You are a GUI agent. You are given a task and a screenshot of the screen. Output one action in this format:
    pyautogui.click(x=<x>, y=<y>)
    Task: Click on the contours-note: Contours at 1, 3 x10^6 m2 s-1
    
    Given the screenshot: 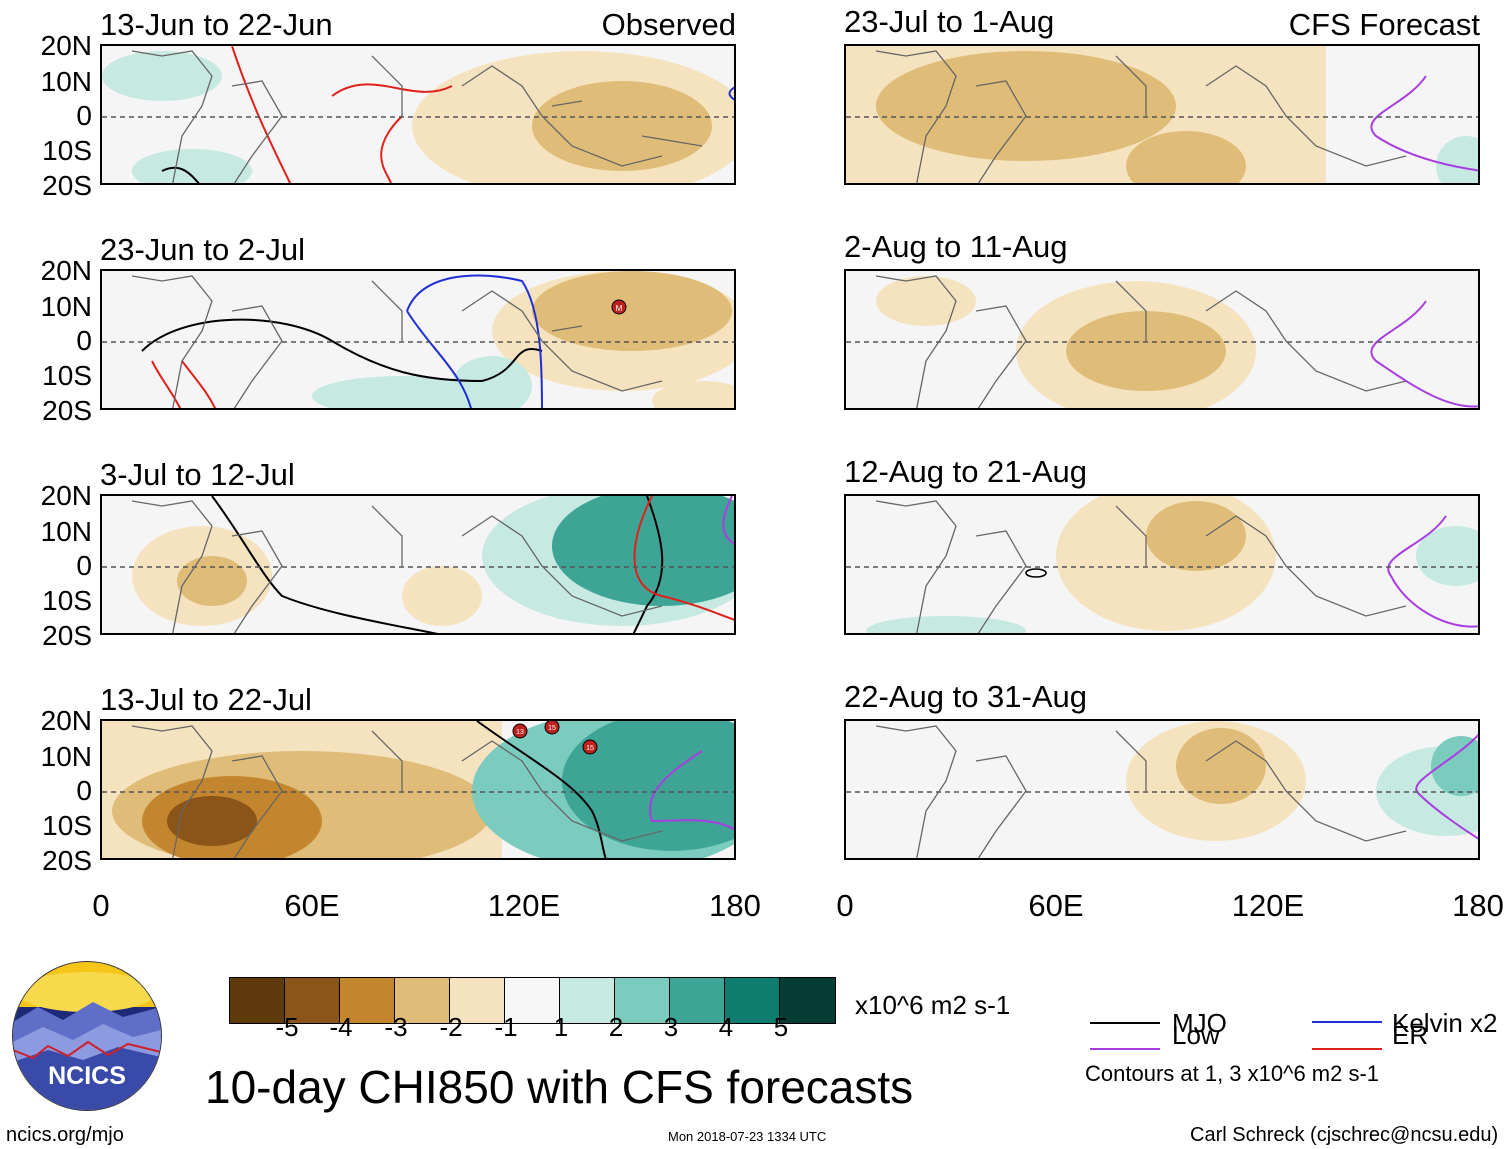 What is the action you would take?
    pyautogui.click(x=1232, y=1073)
    